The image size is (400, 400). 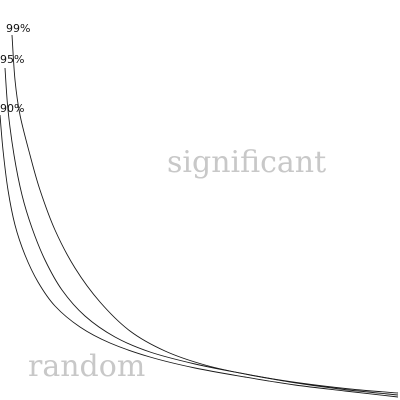 What do you see at coordinates (12, 108) in the screenshot?
I see `curve-label-90: 90%` at bounding box center [12, 108].